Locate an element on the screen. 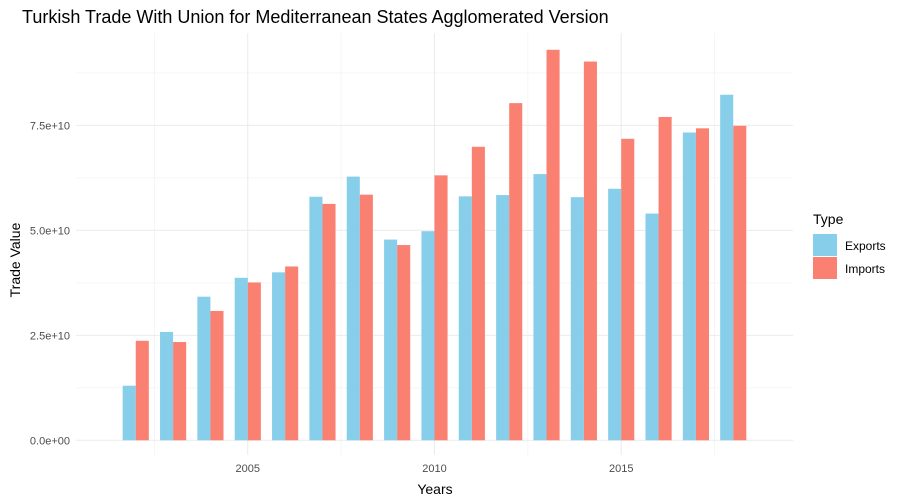 The width and height of the screenshot is (900, 504). bar-exports-2002 is located at coordinates (129, 413).